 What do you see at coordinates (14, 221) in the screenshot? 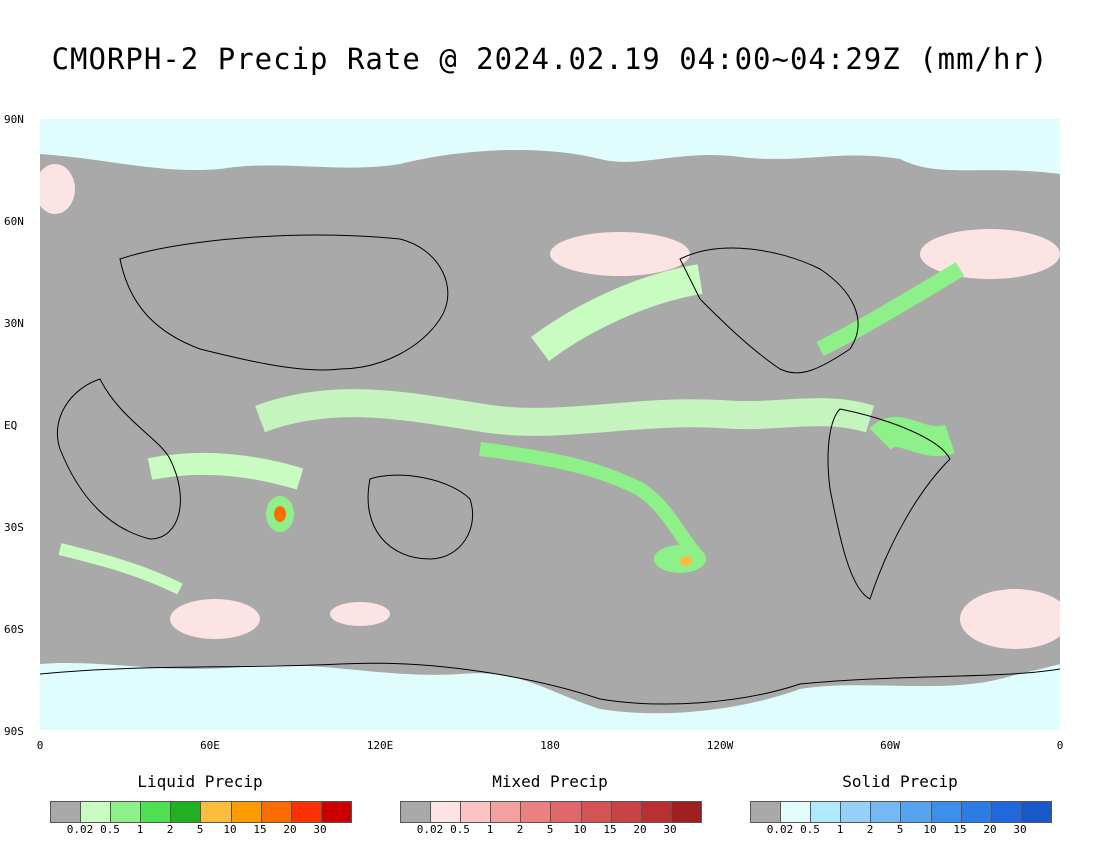
I see `lat-label-60n: 60N` at bounding box center [14, 221].